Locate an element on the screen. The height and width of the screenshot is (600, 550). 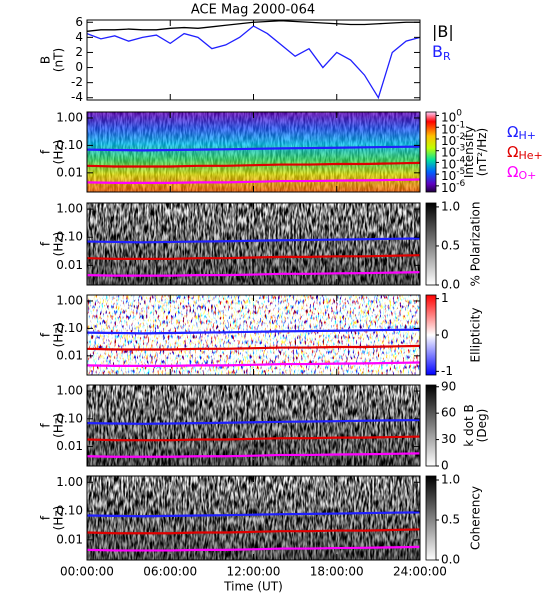
colorbar-tick-label: 10-6 is located at coordinates (453, 186).